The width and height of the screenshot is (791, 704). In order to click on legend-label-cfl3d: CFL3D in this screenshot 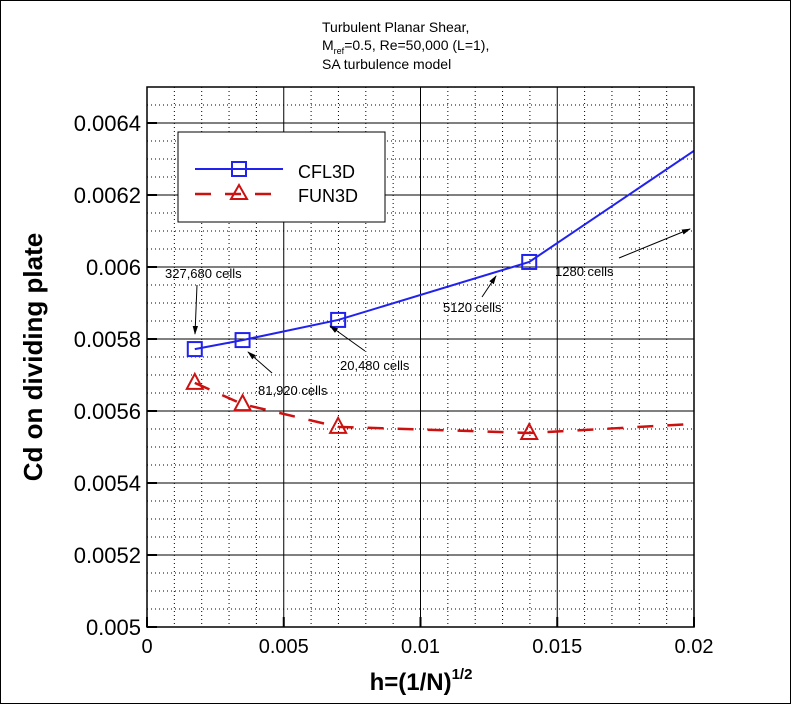, I will do `click(326, 172)`.